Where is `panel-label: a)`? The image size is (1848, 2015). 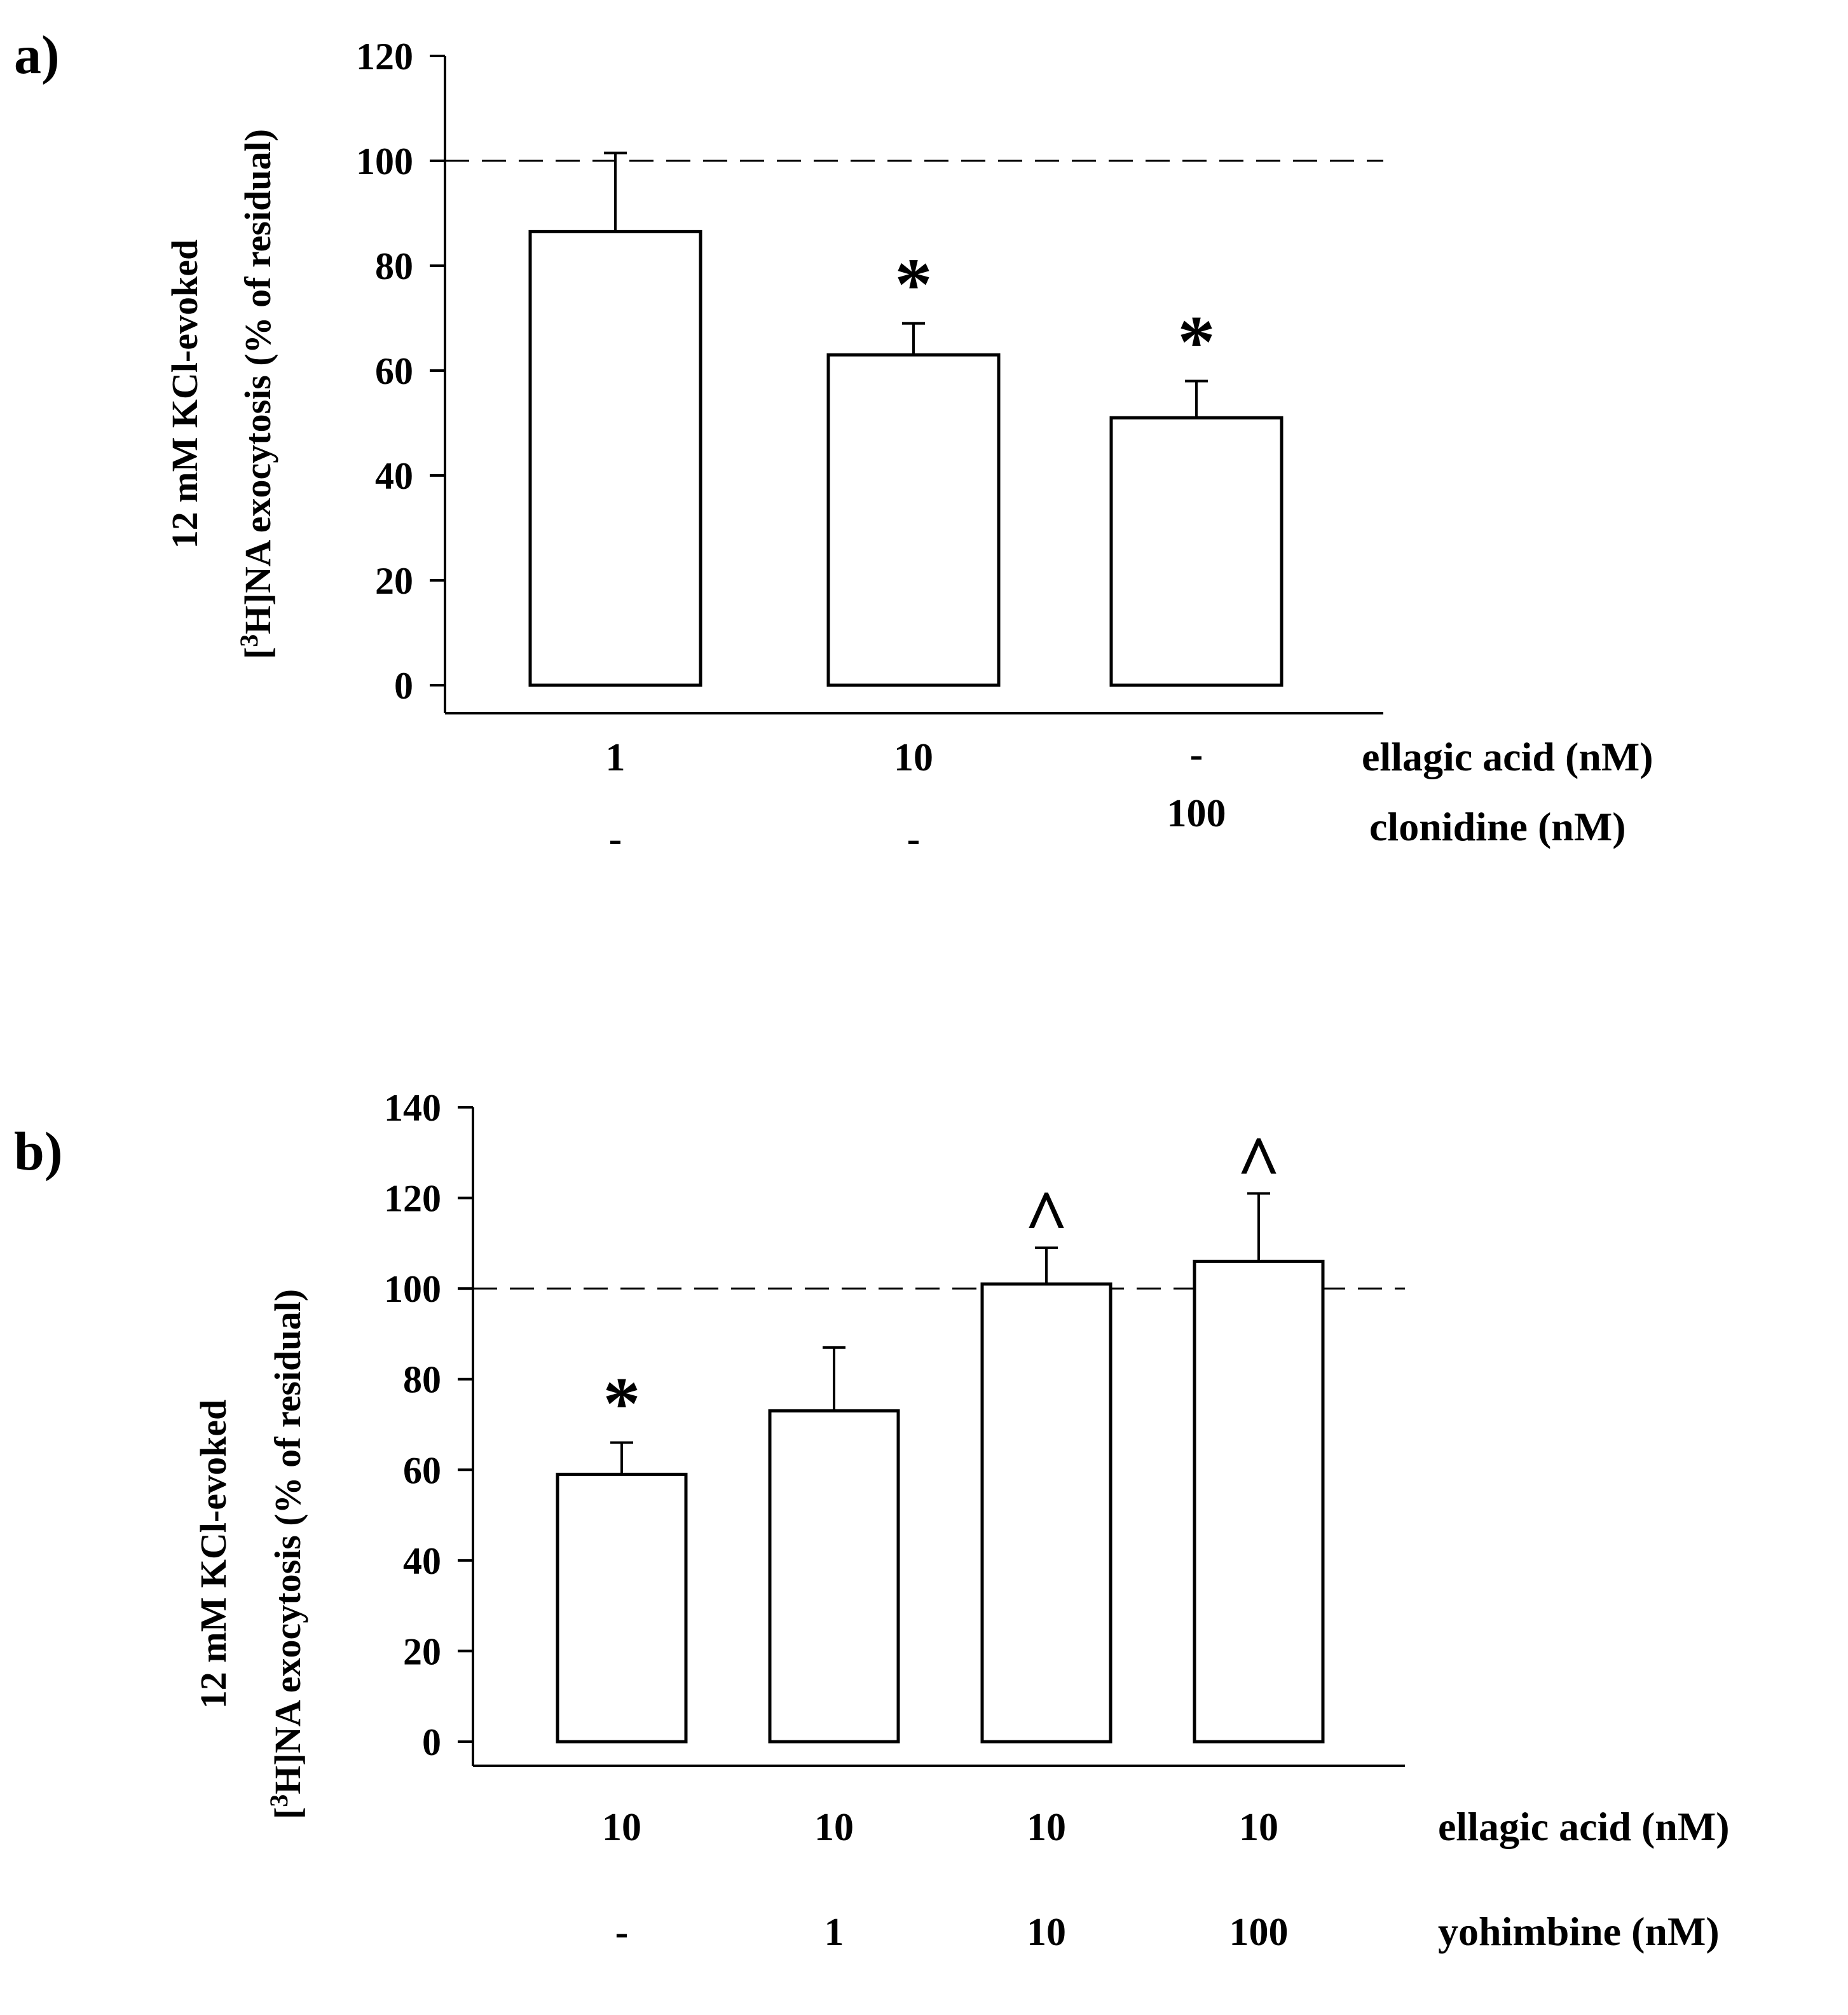
panel-label: a) is located at coordinates (37, 54).